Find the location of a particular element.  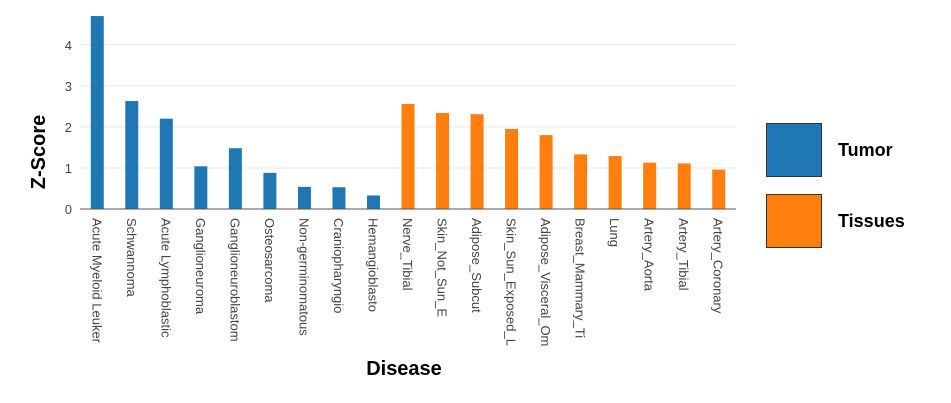

y-tick-label: 4 is located at coordinates (68, 45).